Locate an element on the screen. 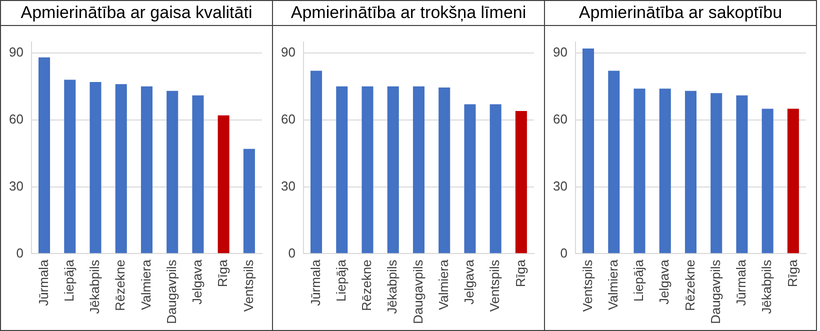 The height and width of the screenshot is (331, 820). chart-title: Apmierinātība ar gaisa kvalitāti is located at coordinates (136, 13).